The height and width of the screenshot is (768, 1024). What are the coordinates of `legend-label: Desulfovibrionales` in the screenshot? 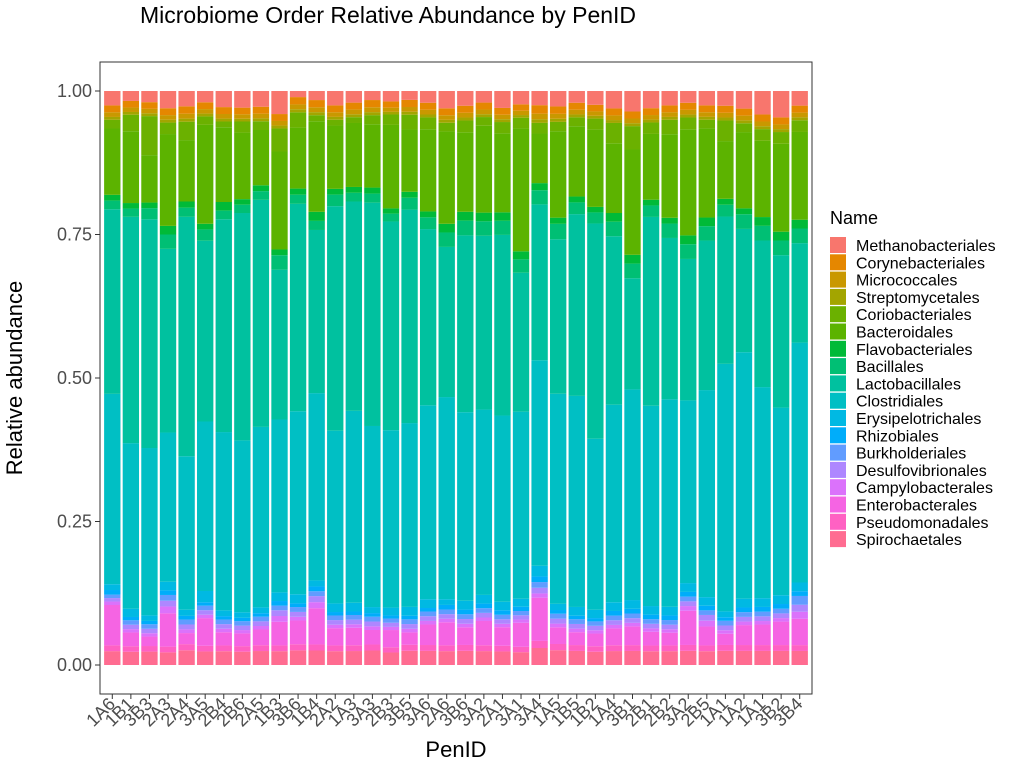 It's located at (921, 471).